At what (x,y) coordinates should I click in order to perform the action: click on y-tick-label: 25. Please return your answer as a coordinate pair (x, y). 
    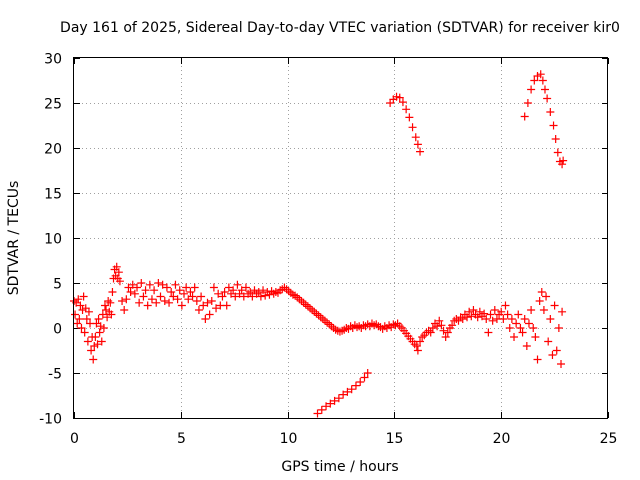
    Looking at the image, I should click on (53, 105).